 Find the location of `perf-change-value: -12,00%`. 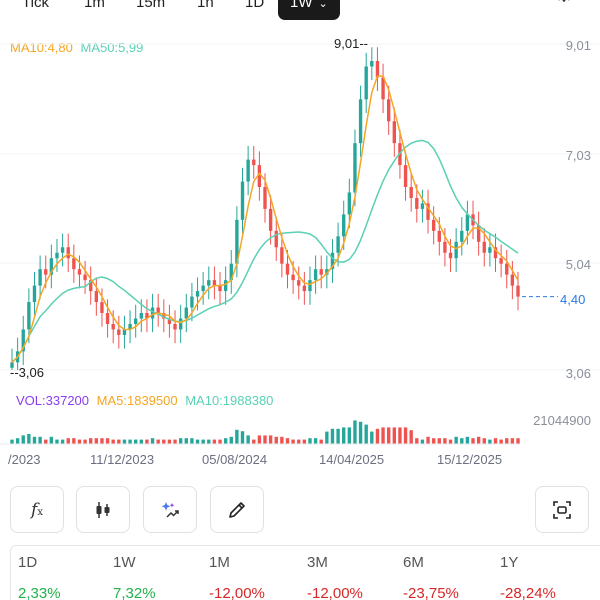

perf-change-value: -12,00% is located at coordinates (237, 592).